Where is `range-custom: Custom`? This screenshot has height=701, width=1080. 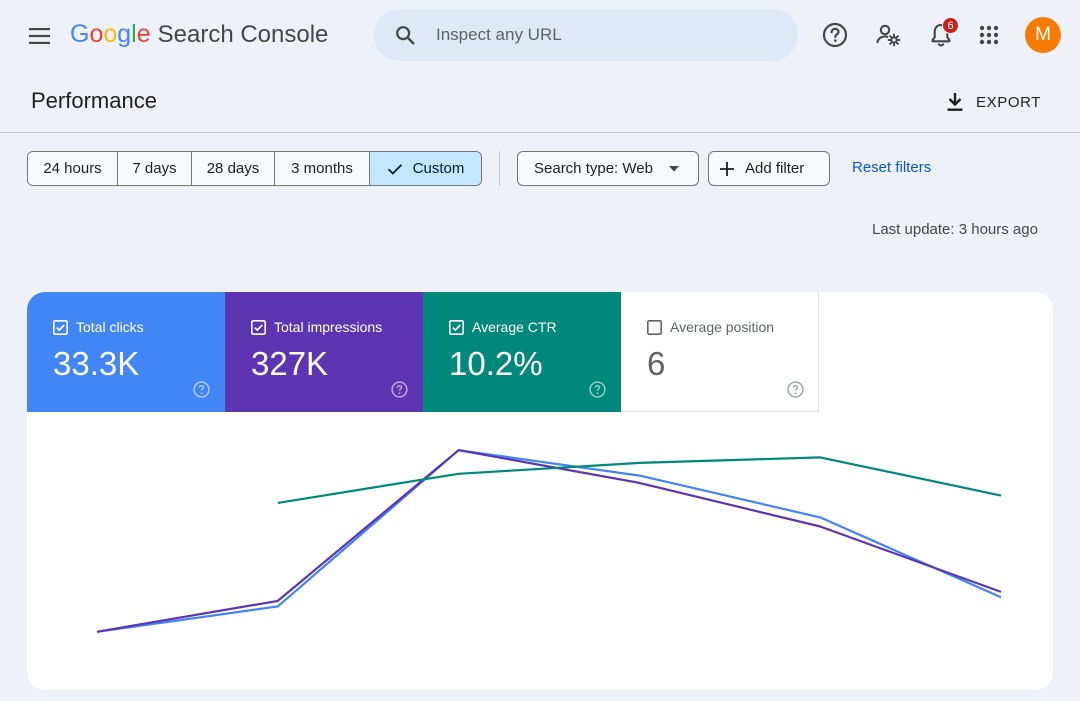 range-custom: Custom is located at coordinates (425, 168).